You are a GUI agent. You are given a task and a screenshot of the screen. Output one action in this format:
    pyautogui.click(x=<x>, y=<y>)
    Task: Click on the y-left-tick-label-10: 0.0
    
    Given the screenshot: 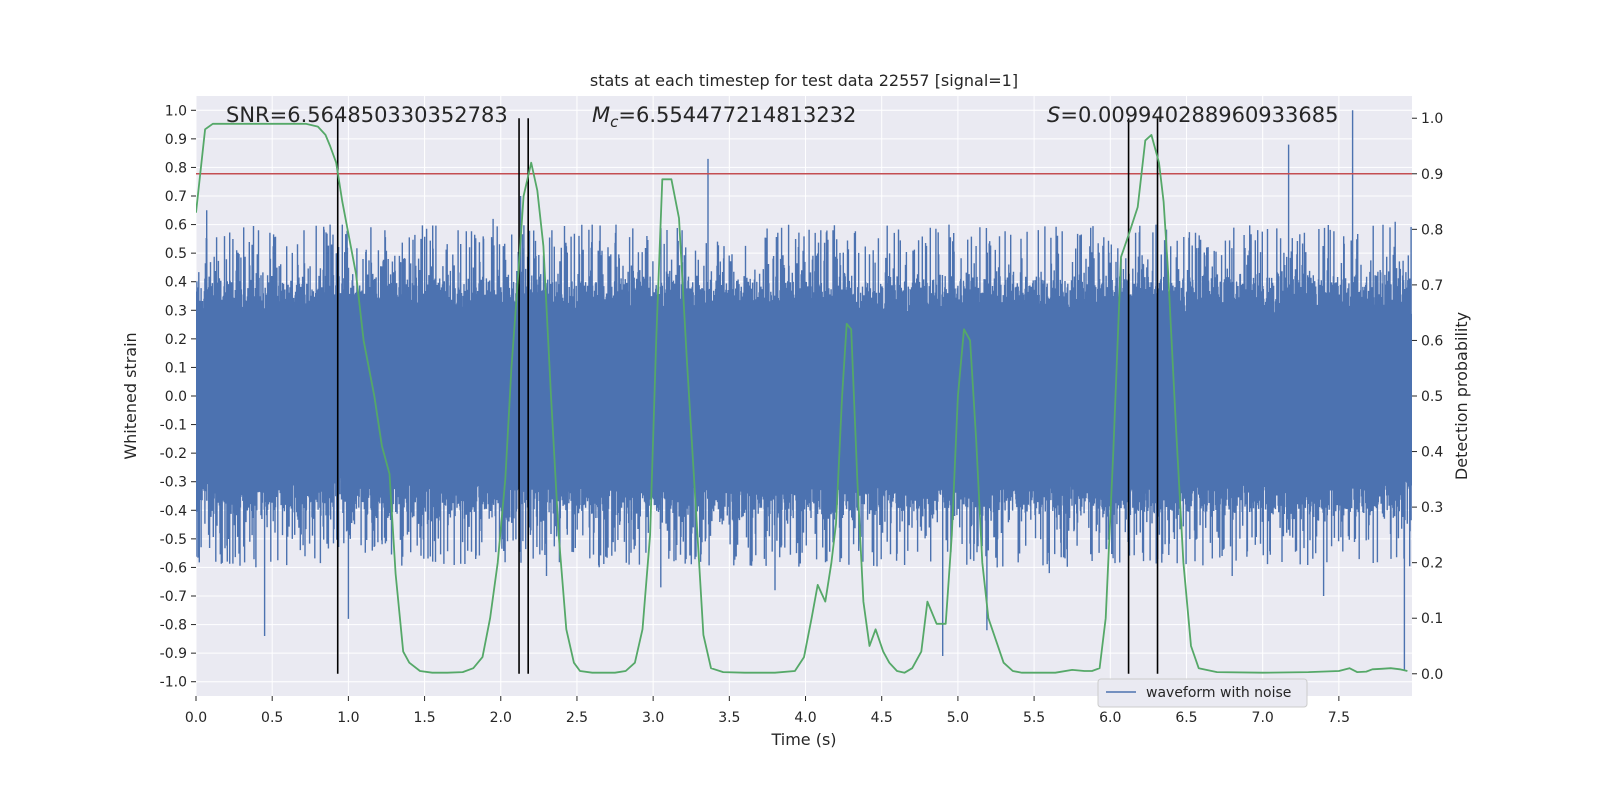 What is the action you would take?
    pyautogui.click(x=176, y=397)
    